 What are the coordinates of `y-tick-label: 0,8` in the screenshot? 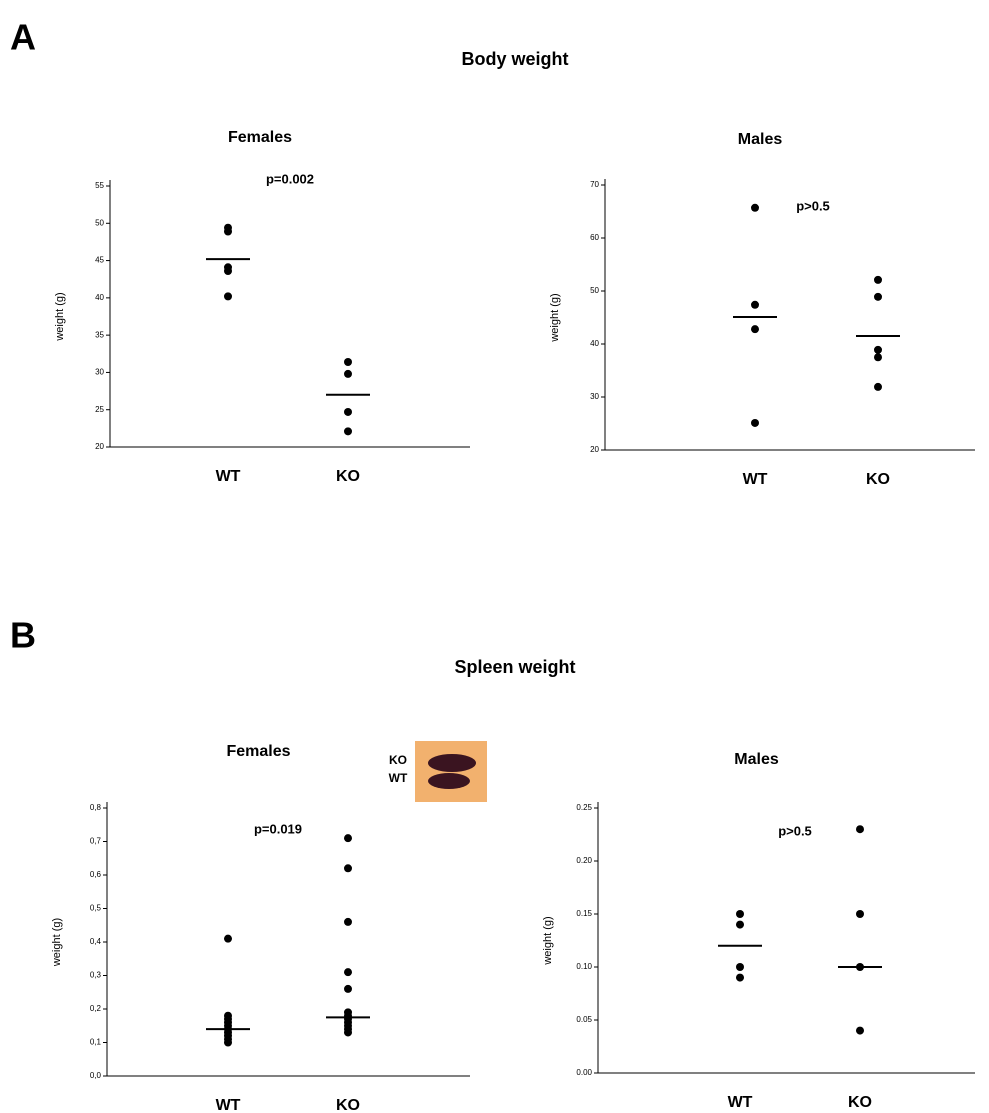 It's located at (96, 807).